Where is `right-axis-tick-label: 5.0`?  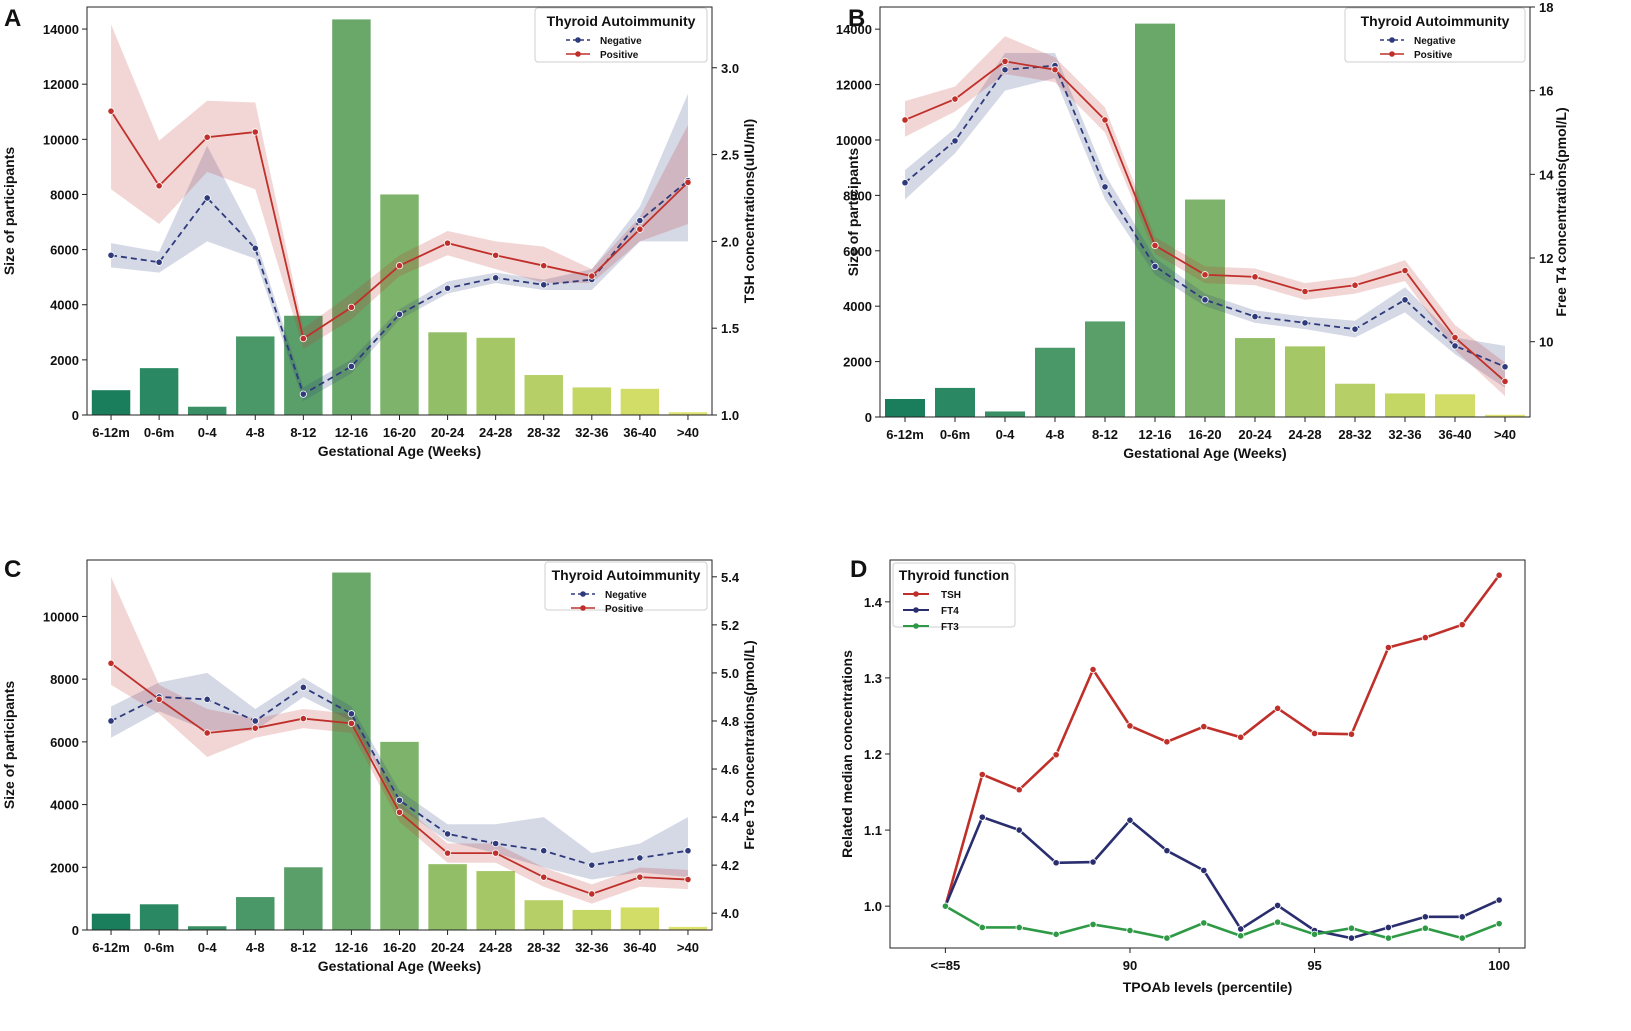
right-axis-tick-label: 5.0 is located at coordinates (730, 673).